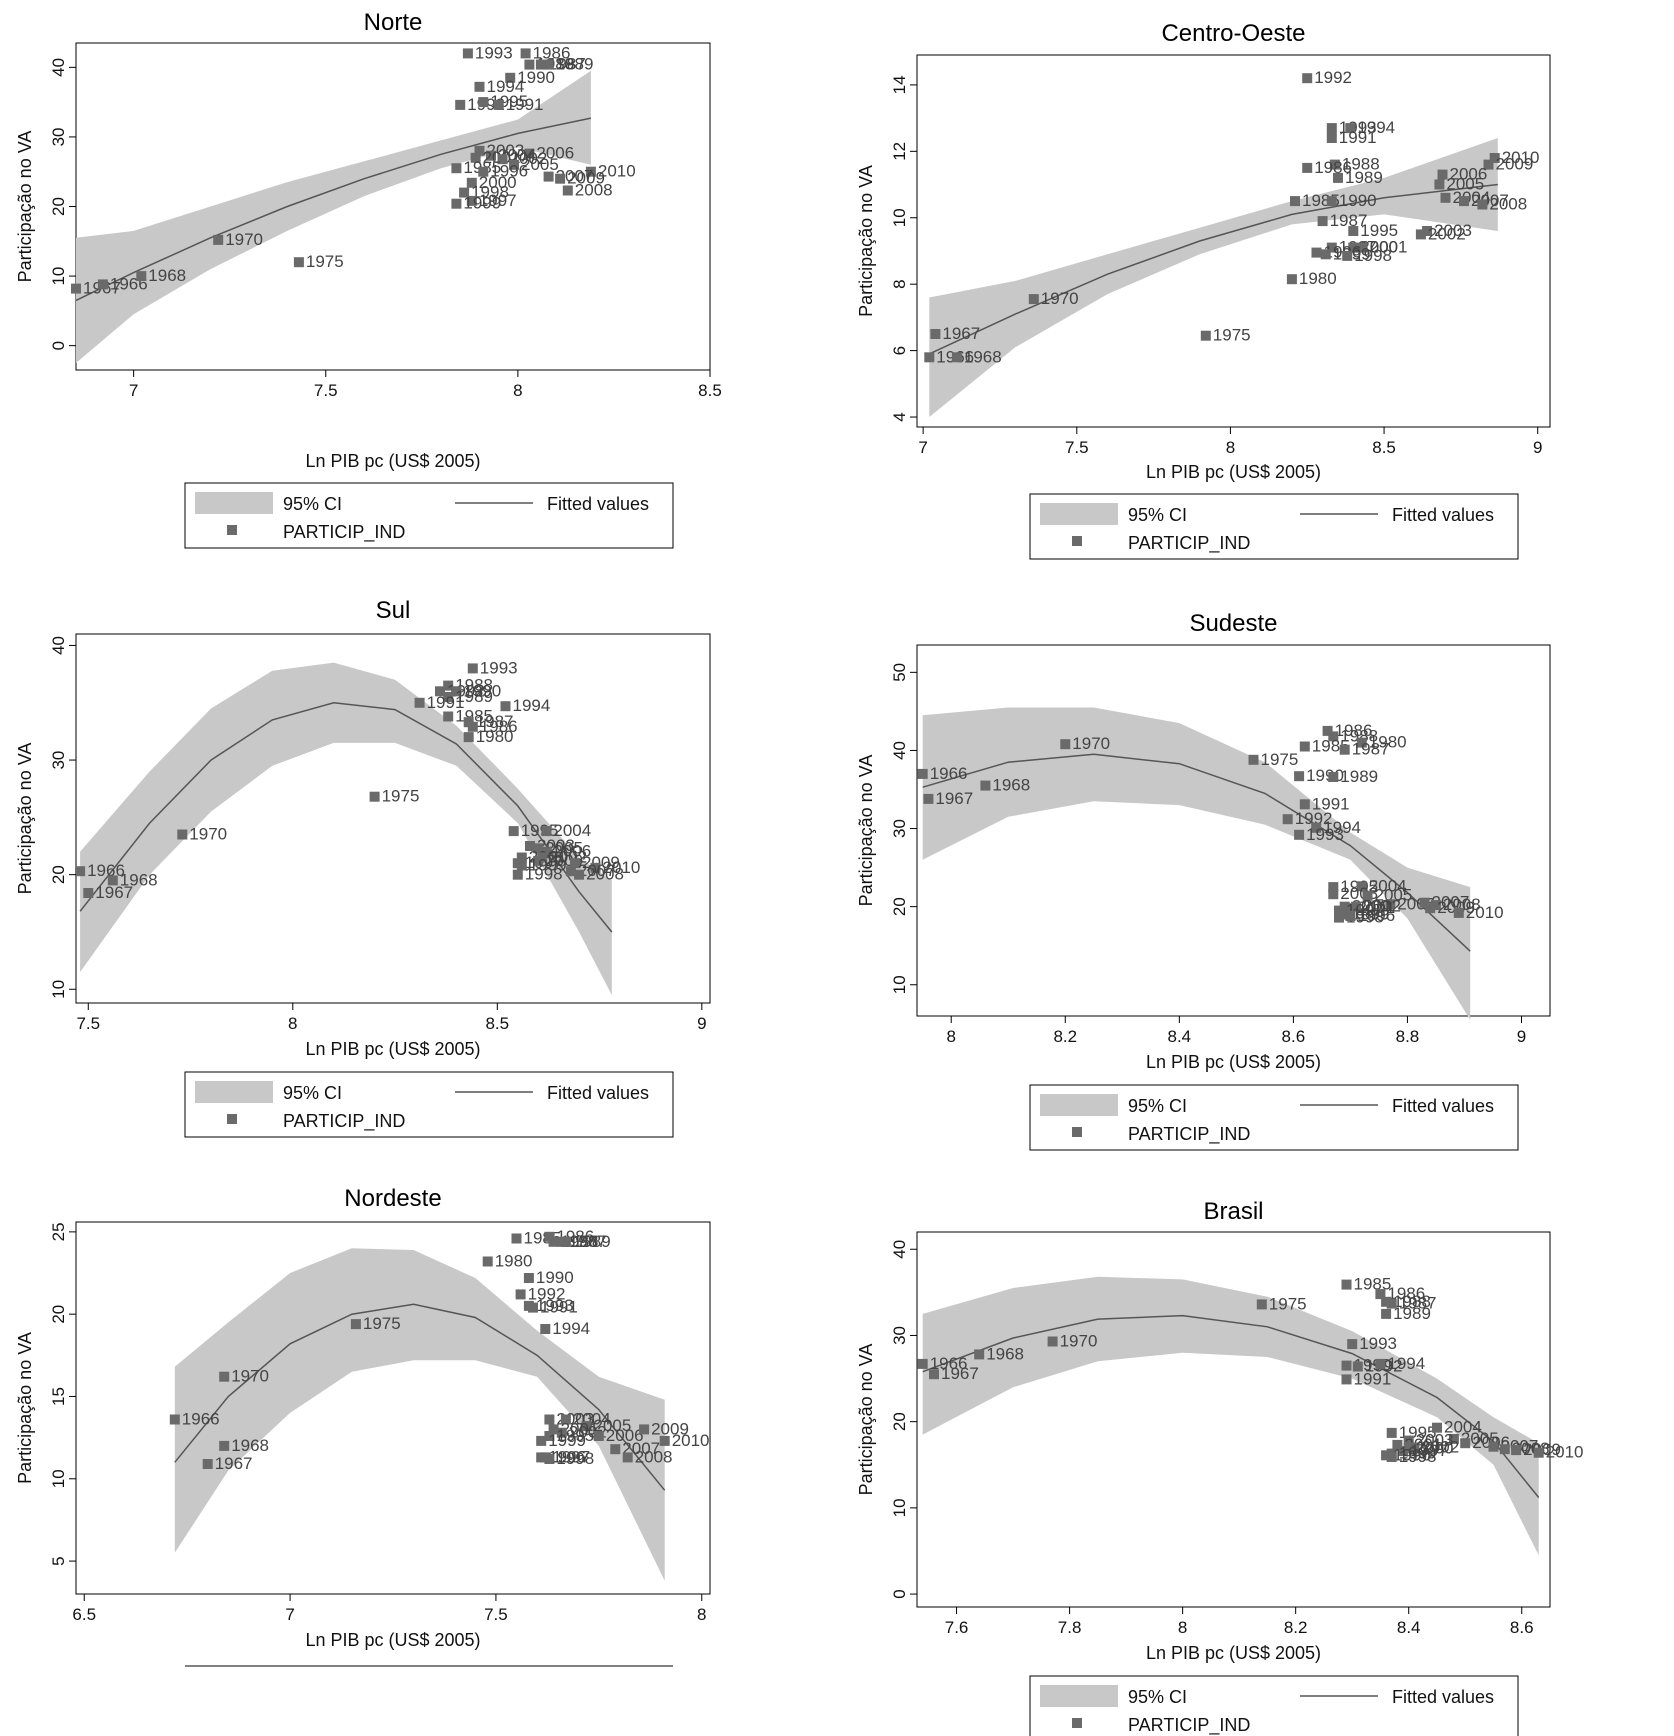  What do you see at coordinates (1230, 1416) in the screenshot?
I see `ci-band` at bounding box center [1230, 1416].